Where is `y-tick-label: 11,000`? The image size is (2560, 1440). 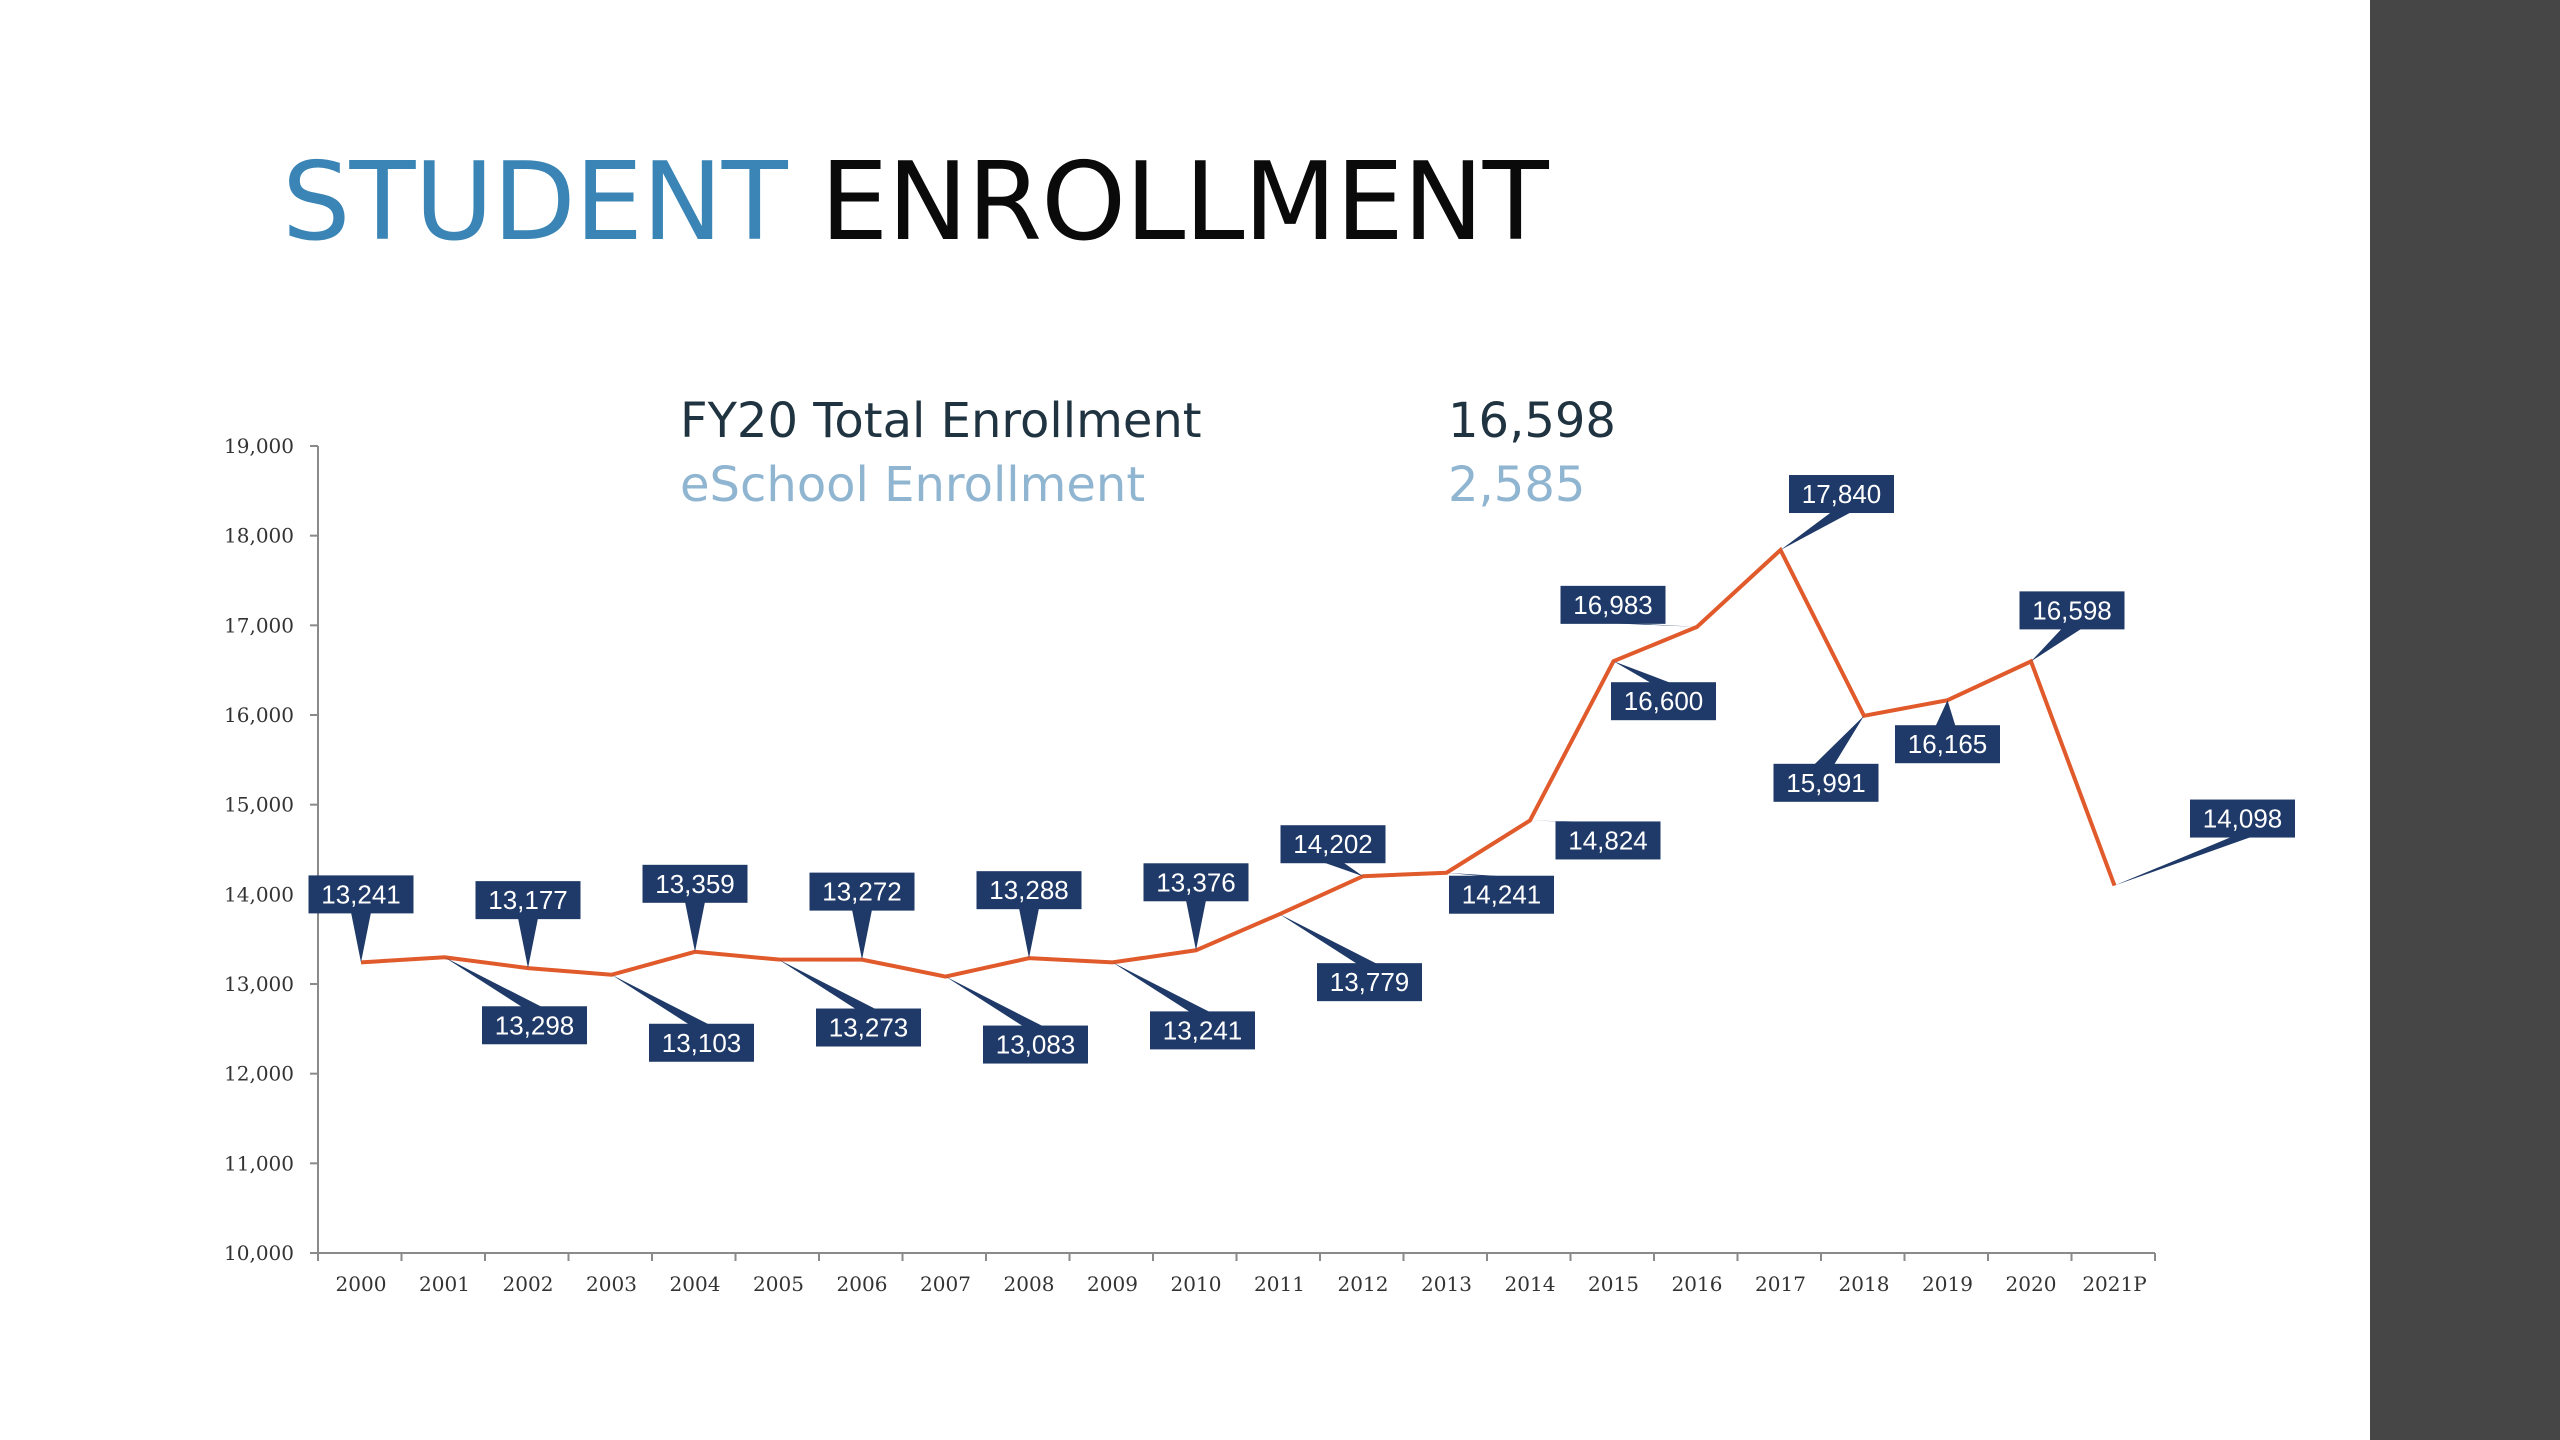
y-tick-label: 11,000 is located at coordinates (259, 1163).